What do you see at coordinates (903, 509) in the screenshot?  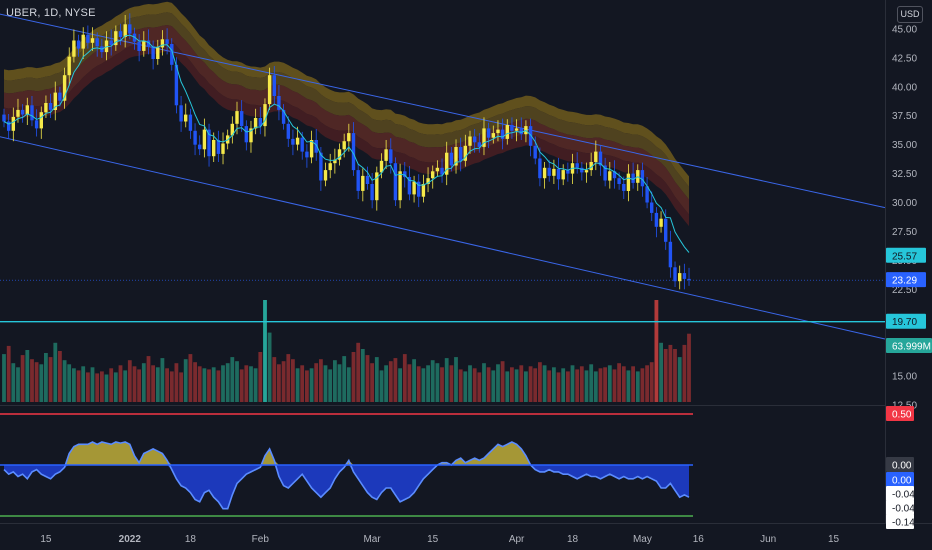 I see `osc-value-badge-2-text: -0.04` at bounding box center [903, 509].